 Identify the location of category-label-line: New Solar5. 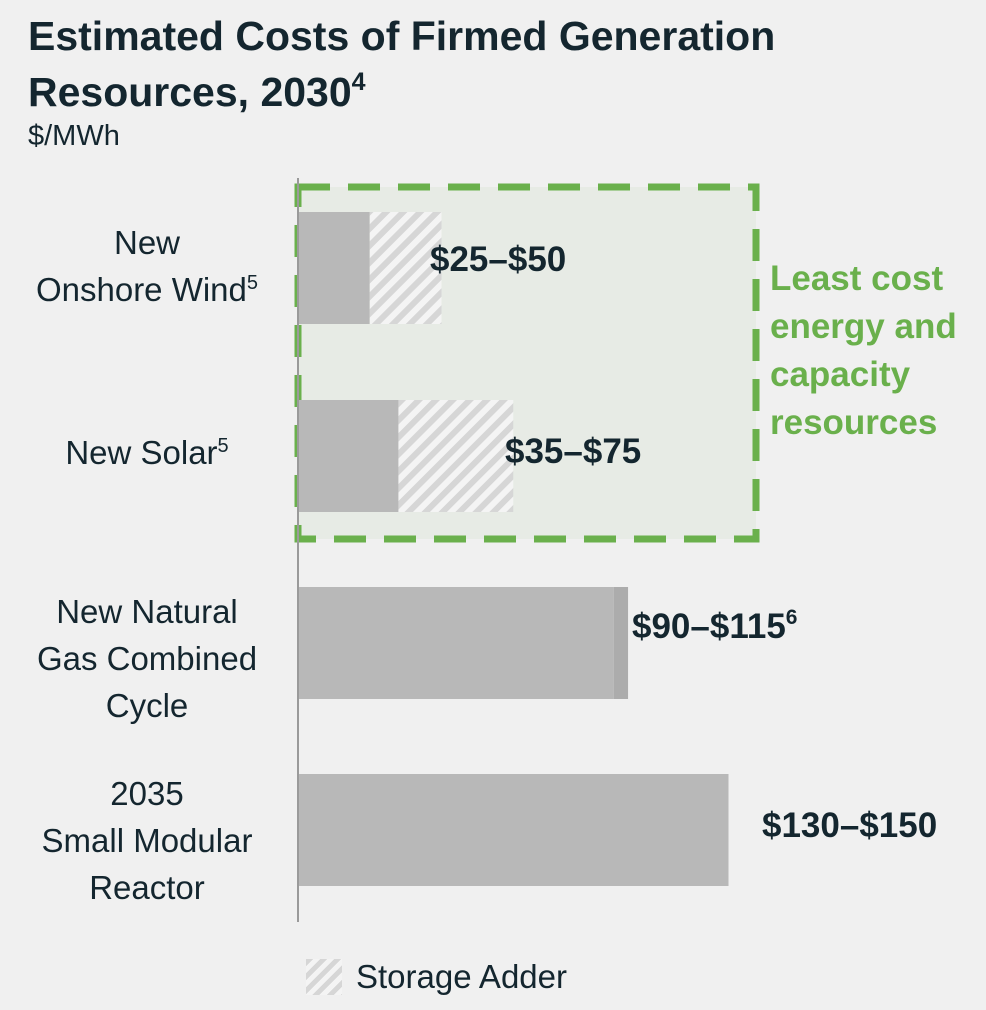
(147, 452).